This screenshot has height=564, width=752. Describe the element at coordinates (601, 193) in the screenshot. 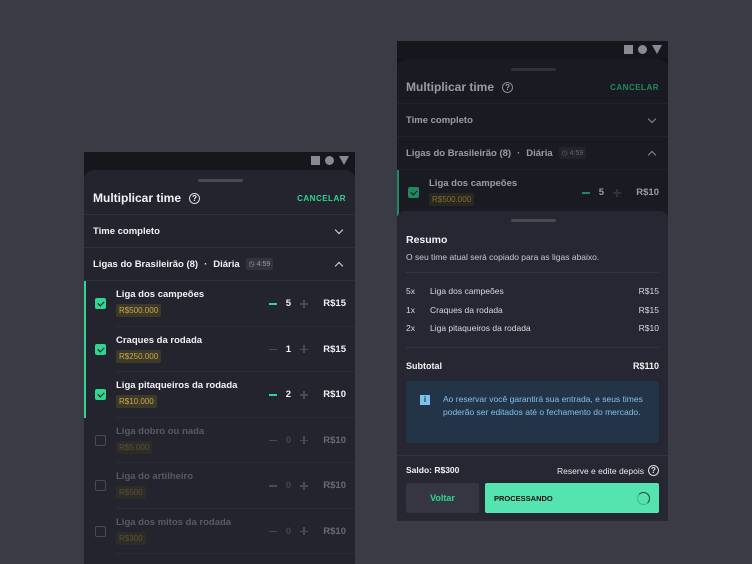

I see `quantity: 5` at that location.